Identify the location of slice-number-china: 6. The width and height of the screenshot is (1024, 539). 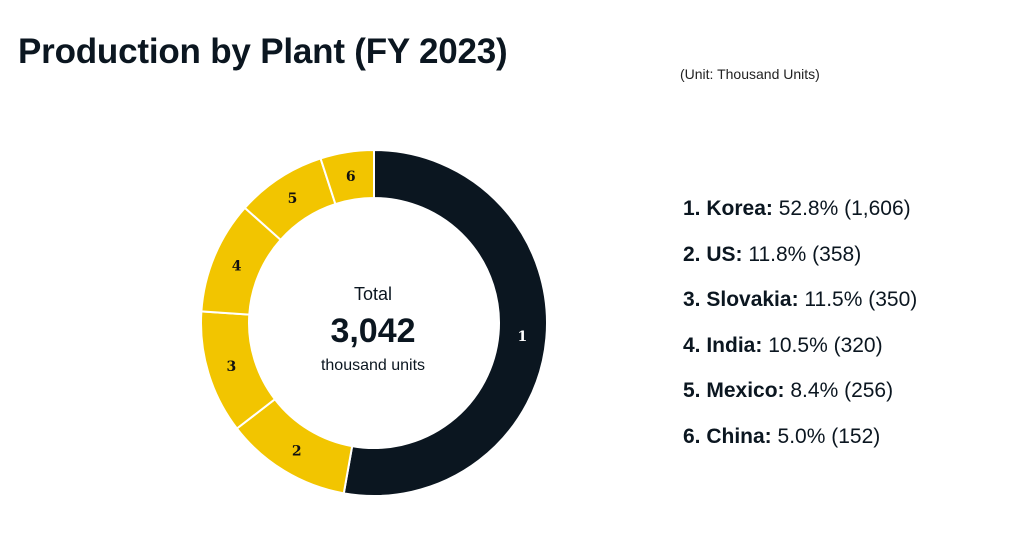
(351, 177).